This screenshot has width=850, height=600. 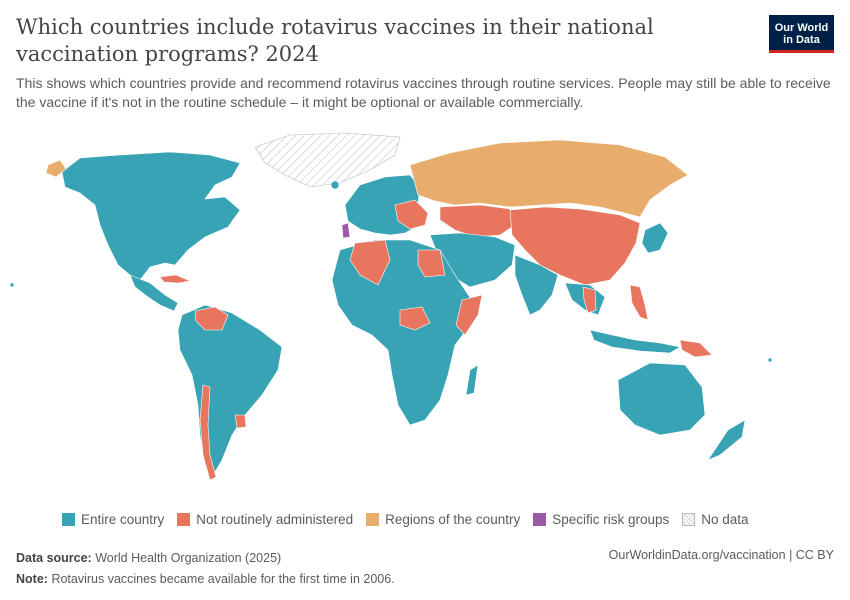 I want to click on map-somalia, so click(x=469, y=315).